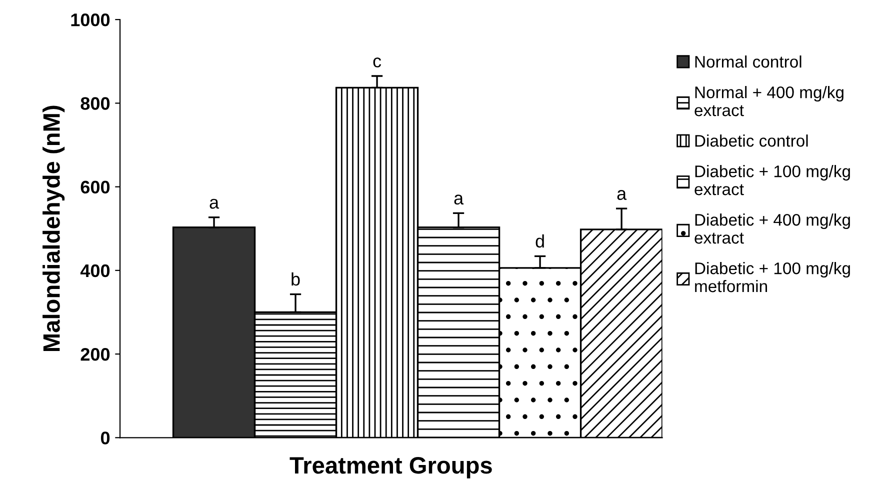 Image resolution: width=889 pixels, height=489 pixels. I want to click on y-tick-label: 200, so click(95, 354).